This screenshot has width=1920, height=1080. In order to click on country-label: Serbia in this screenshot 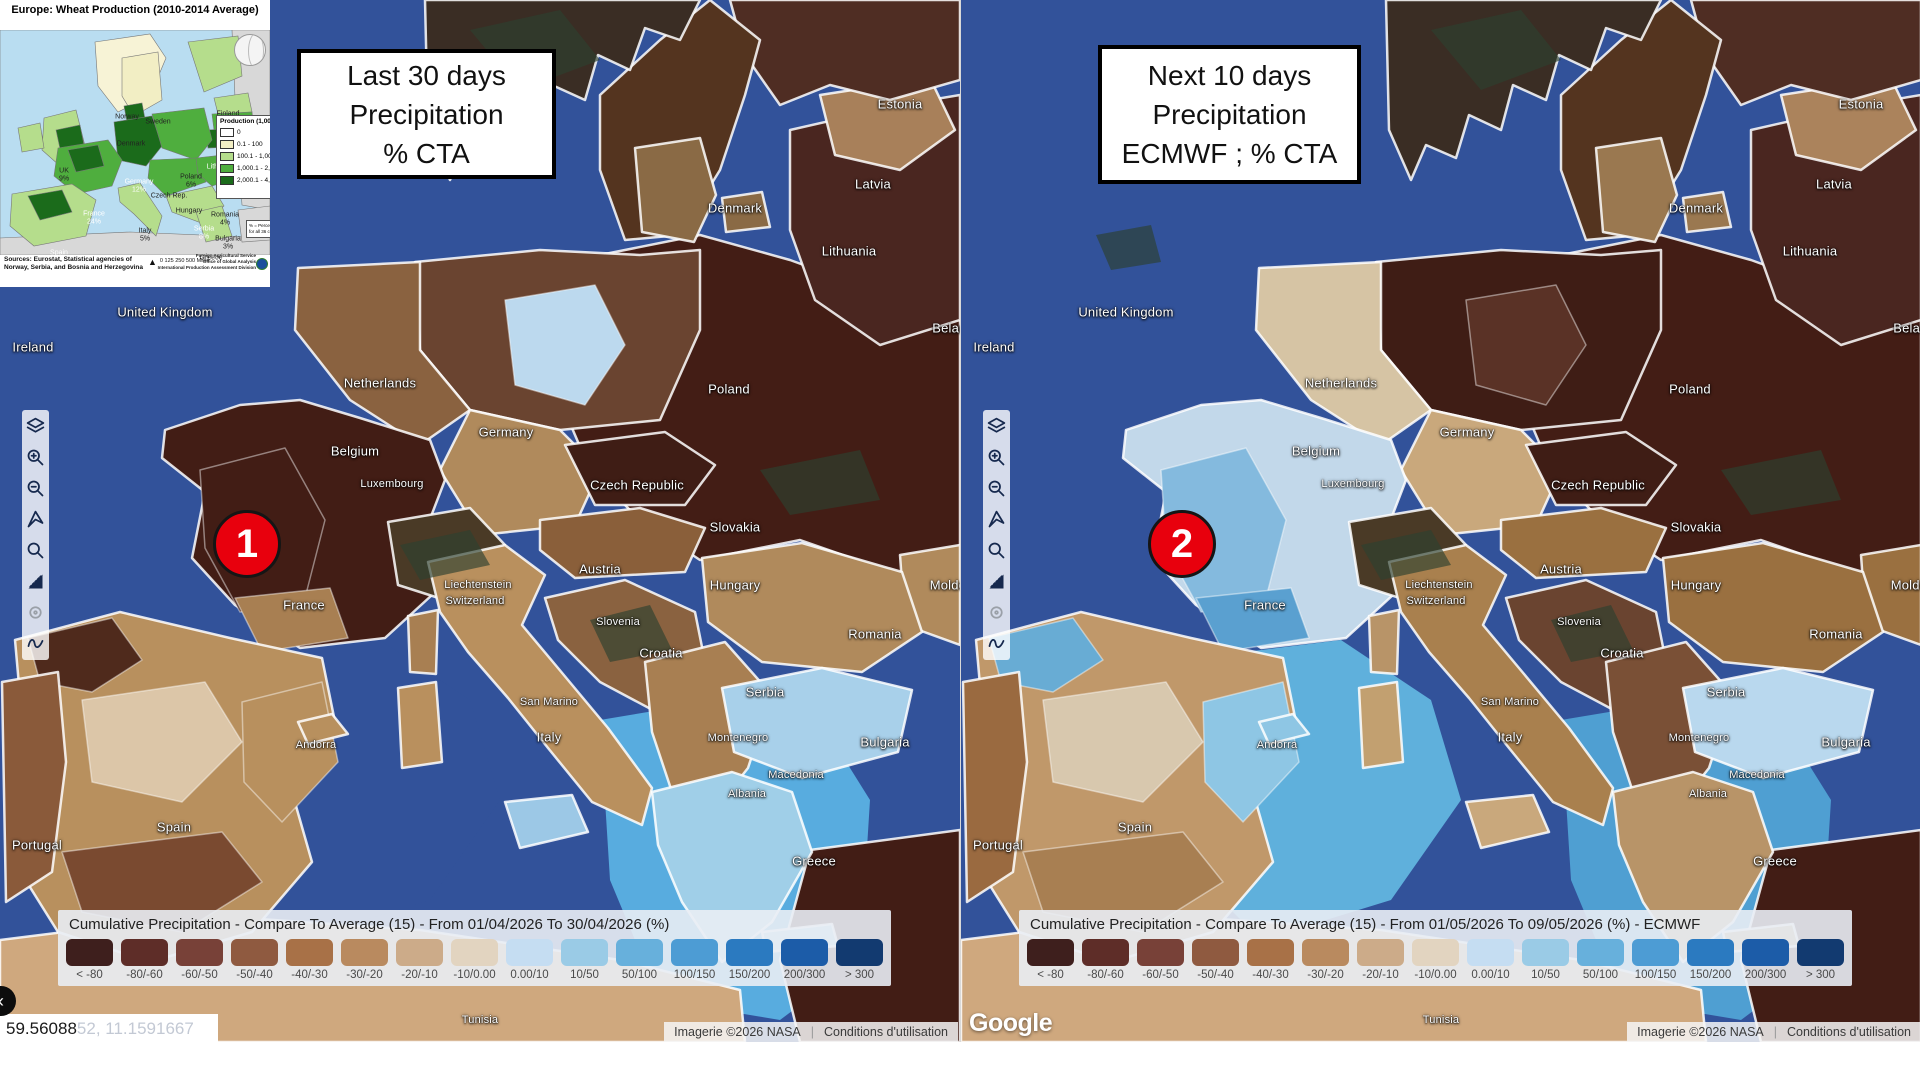, I will do `click(1726, 692)`.